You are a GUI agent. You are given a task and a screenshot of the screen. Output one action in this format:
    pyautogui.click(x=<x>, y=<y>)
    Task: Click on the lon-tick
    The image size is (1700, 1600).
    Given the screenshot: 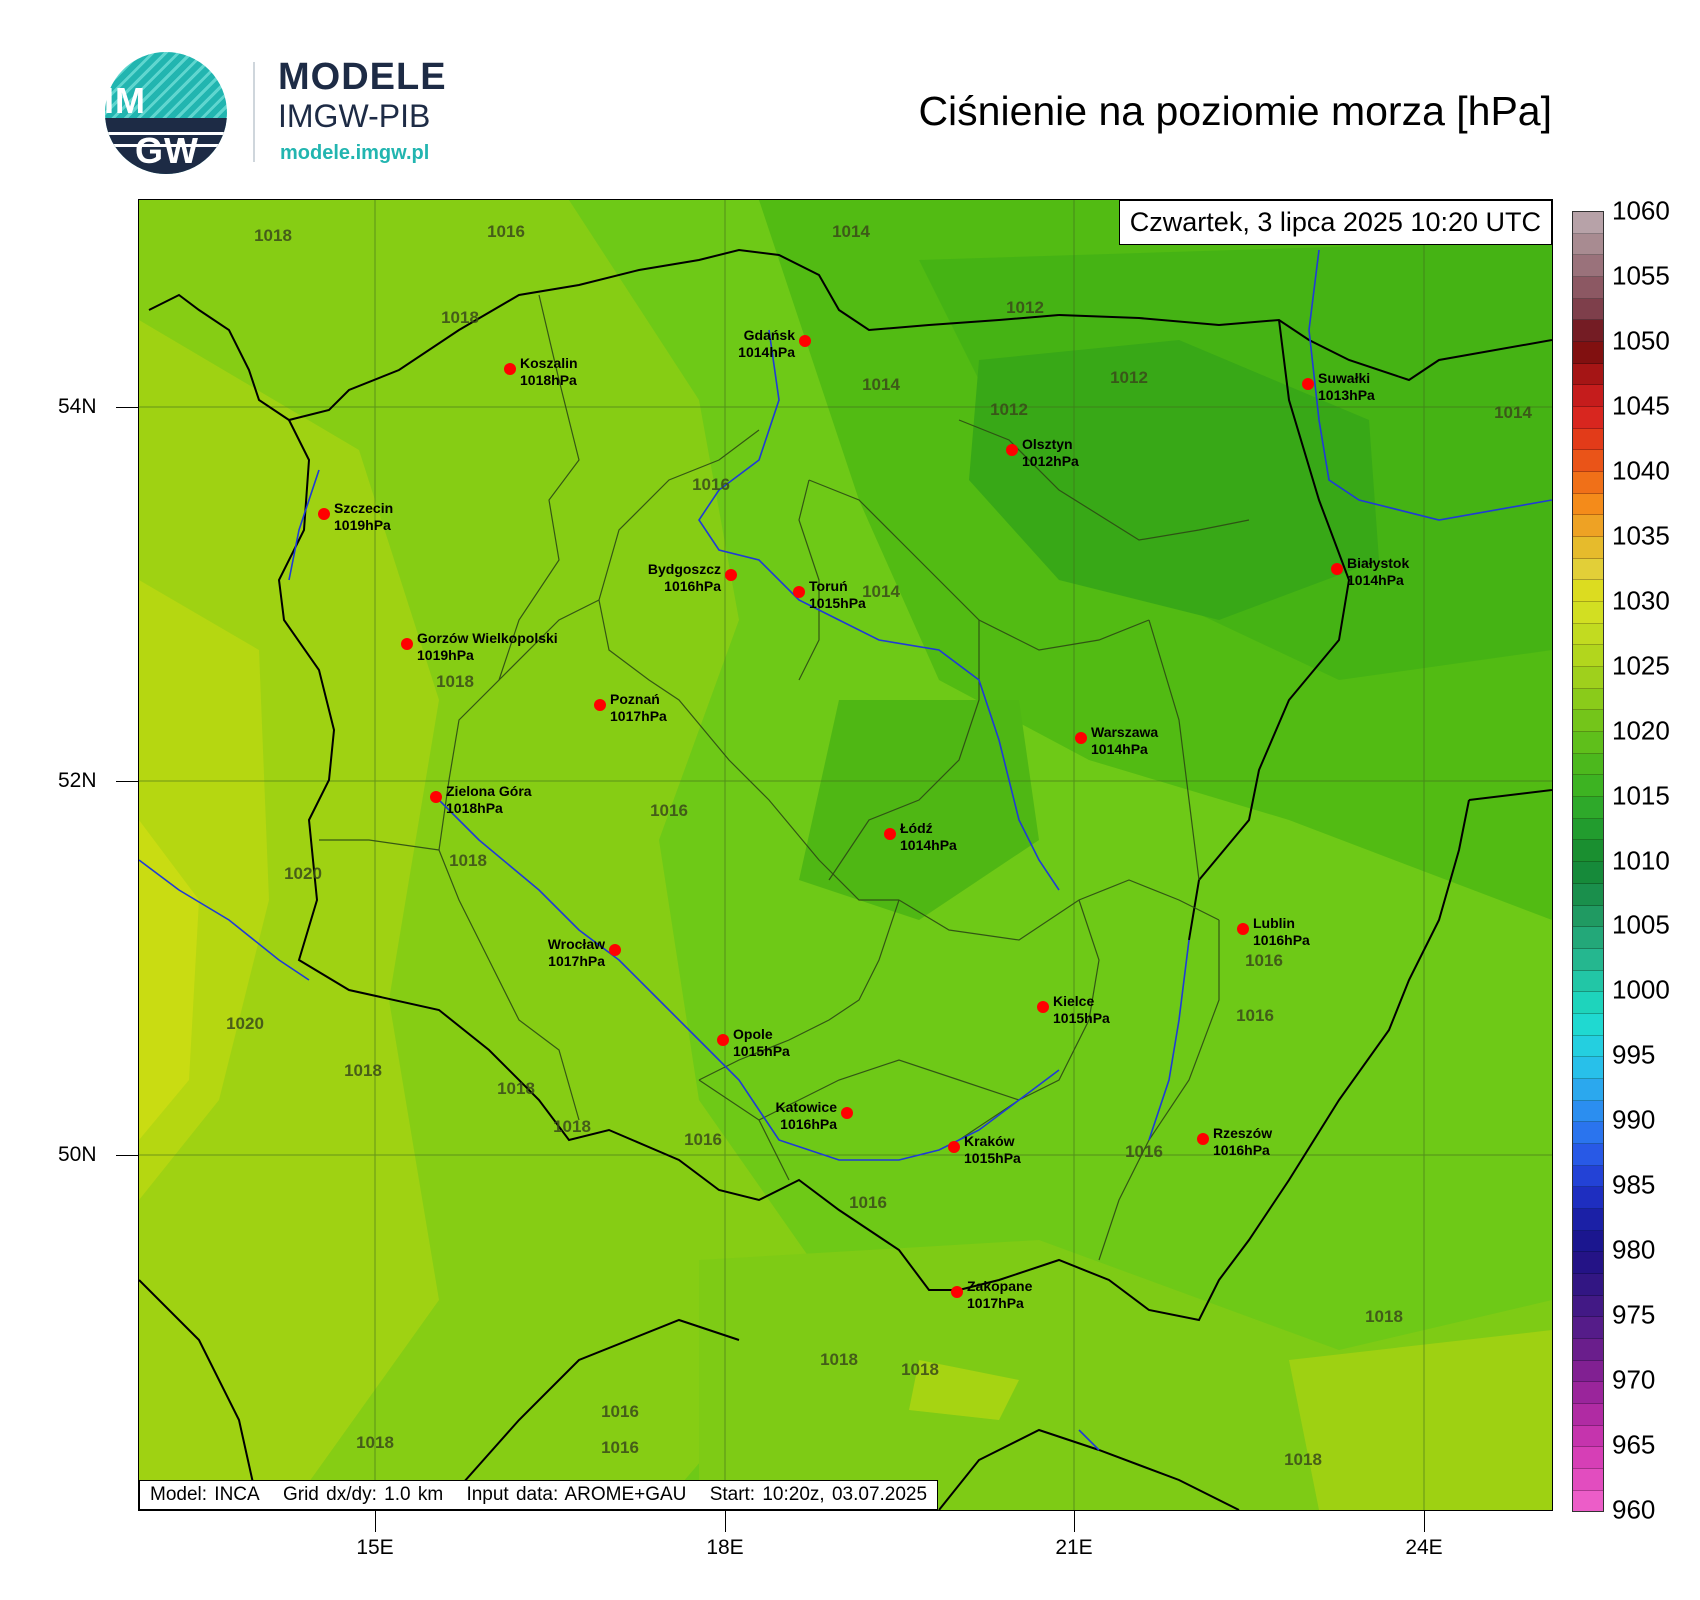 What is the action you would take?
    pyautogui.click(x=375, y=1521)
    